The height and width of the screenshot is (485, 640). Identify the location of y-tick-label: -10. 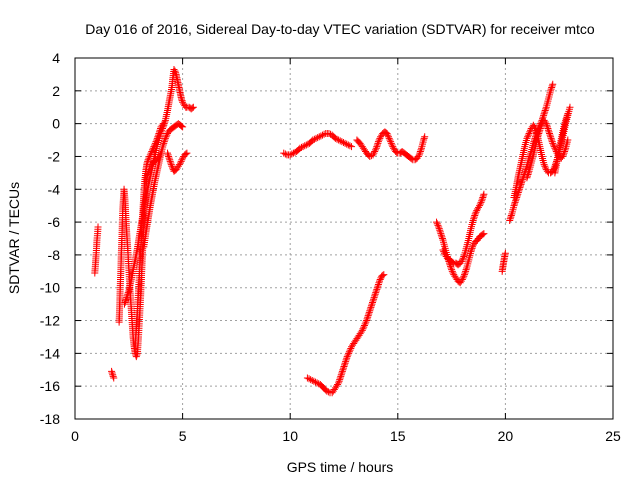
(50, 288).